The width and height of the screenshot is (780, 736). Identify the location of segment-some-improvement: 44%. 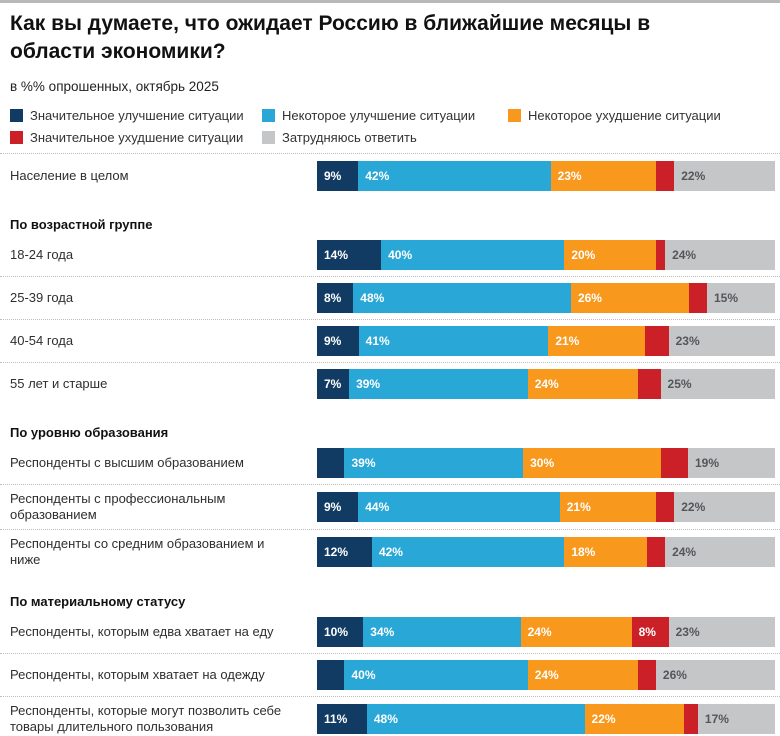
(459, 507).